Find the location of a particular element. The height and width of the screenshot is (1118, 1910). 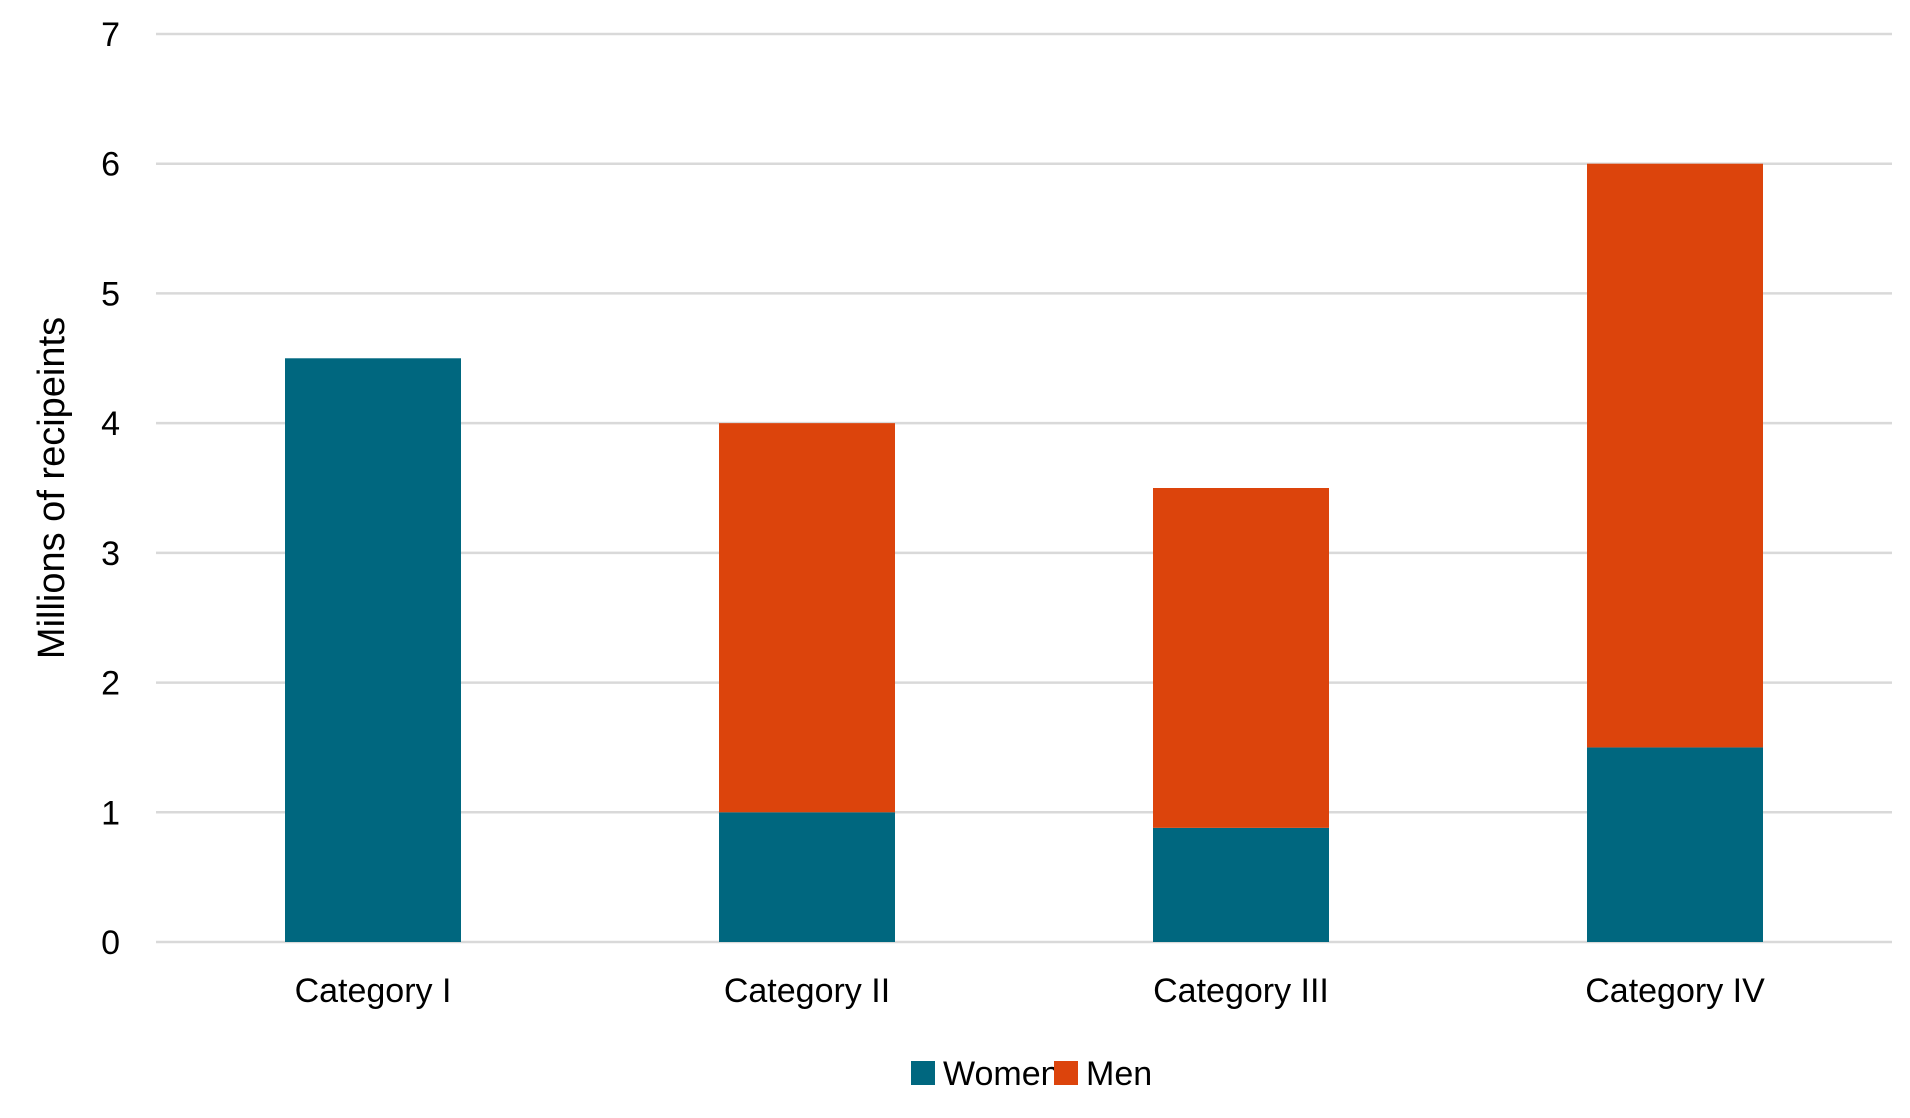

y-axis-ticks: 0 1 2 3 4 5 6 7 is located at coordinates (110, 489).